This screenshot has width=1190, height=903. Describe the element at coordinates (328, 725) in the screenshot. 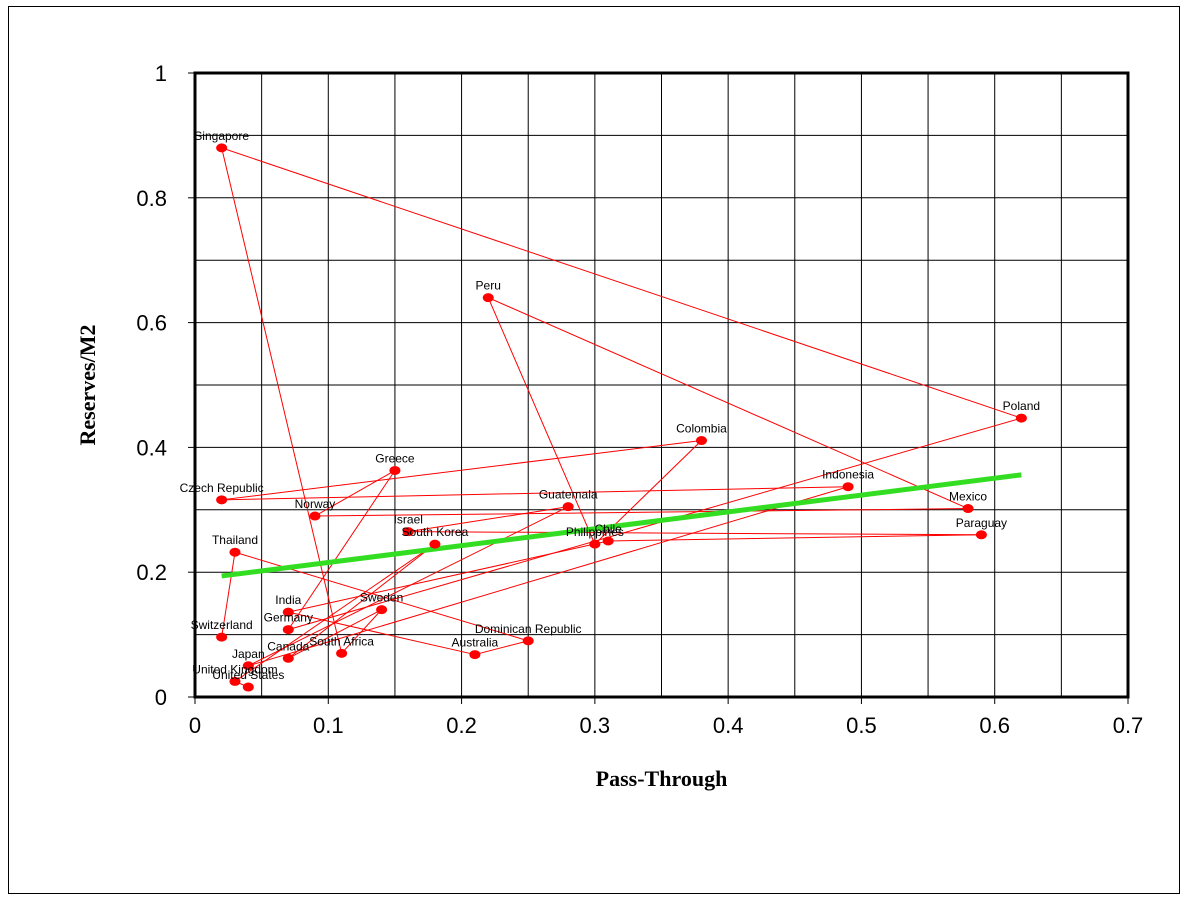

I see `x-tick-label: 0.1` at that location.